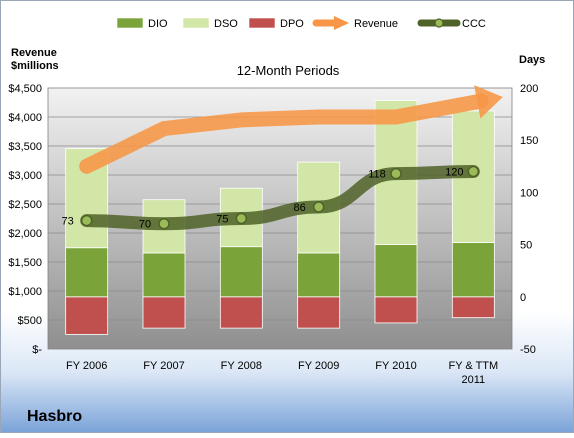  Describe the element at coordinates (292, 24) in the screenshot. I see `legend-label: DPO` at that location.